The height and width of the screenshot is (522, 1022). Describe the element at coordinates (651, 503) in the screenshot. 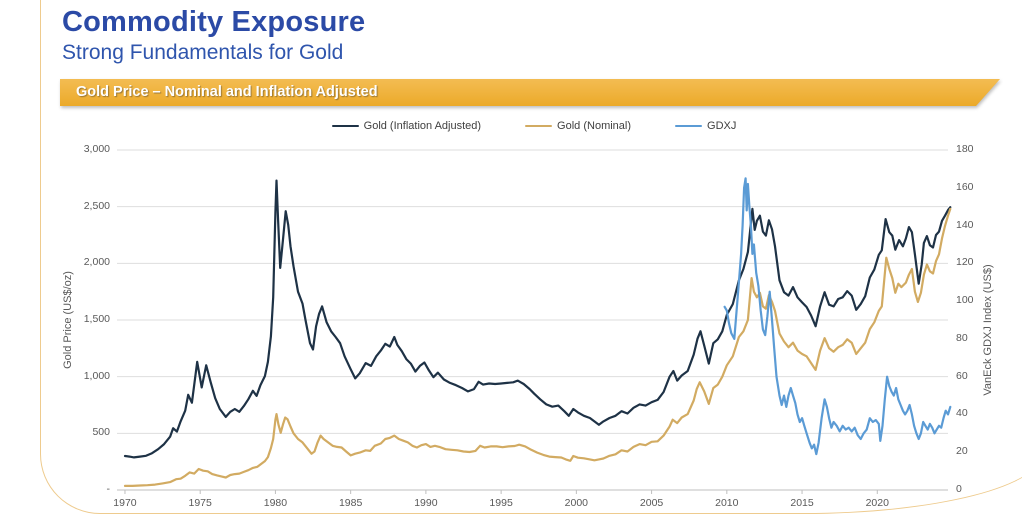

I see `x-axis-tick-label: 2005` at that location.